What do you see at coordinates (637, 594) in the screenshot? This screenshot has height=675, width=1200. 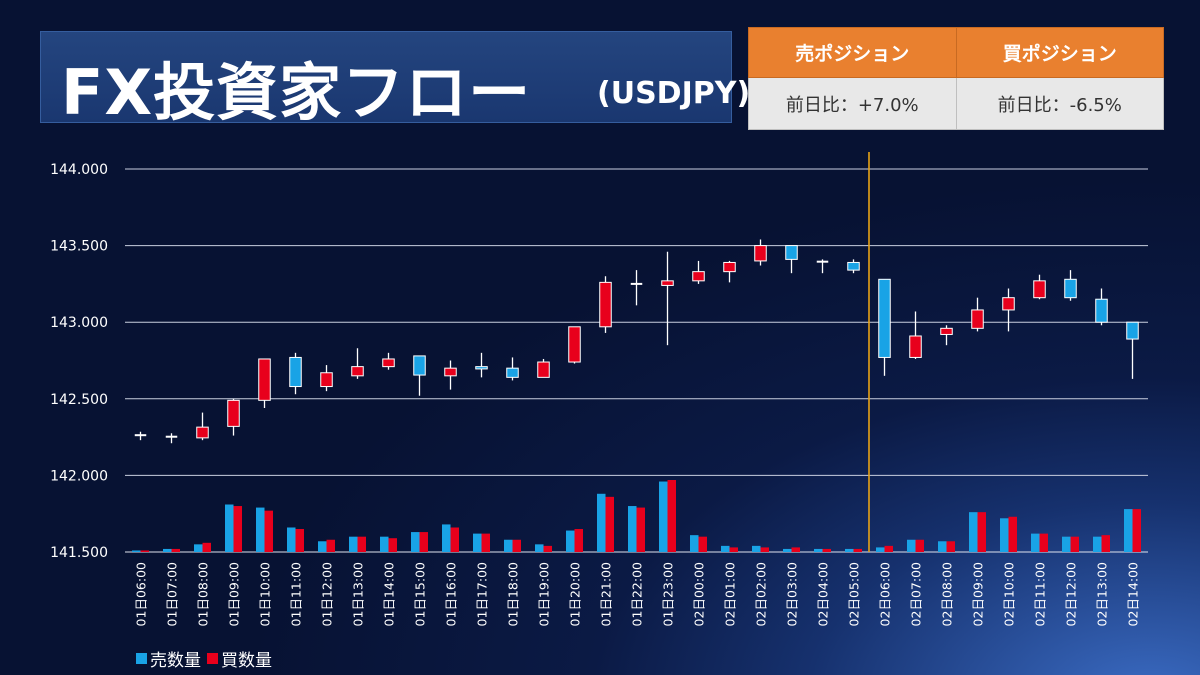 I see `x-tick-label: 01日22:00` at bounding box center [637, 594].